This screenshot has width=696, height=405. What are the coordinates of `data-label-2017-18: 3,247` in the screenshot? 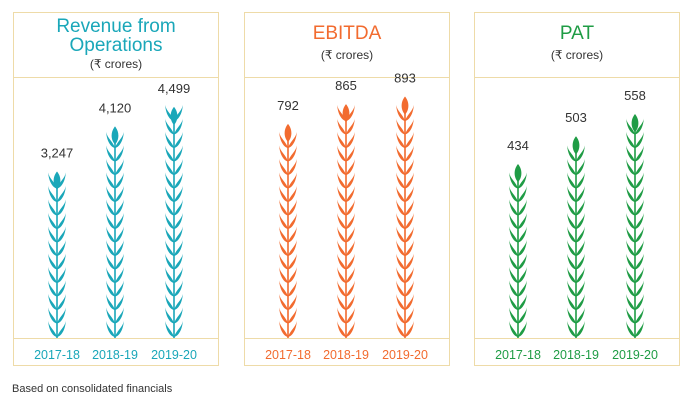 It's located at (57, 152).